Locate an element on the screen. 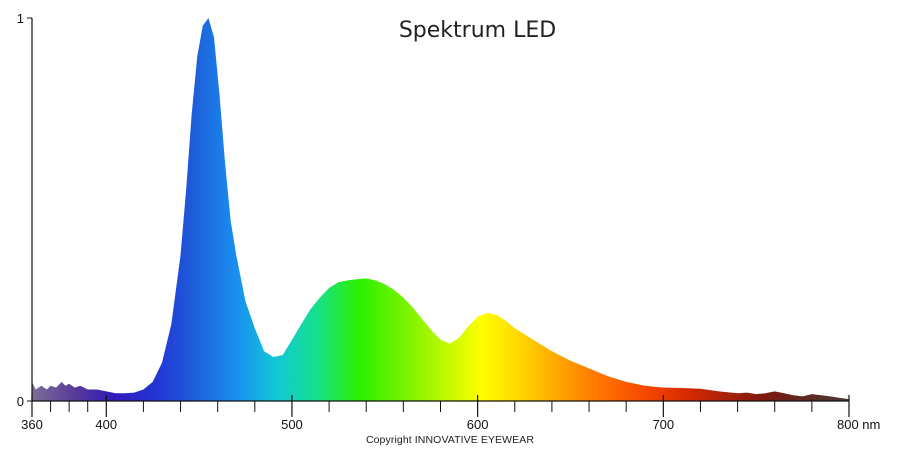 The image size is (900, 459). x-tick-label: 700 is located at coordinates (663, 424).